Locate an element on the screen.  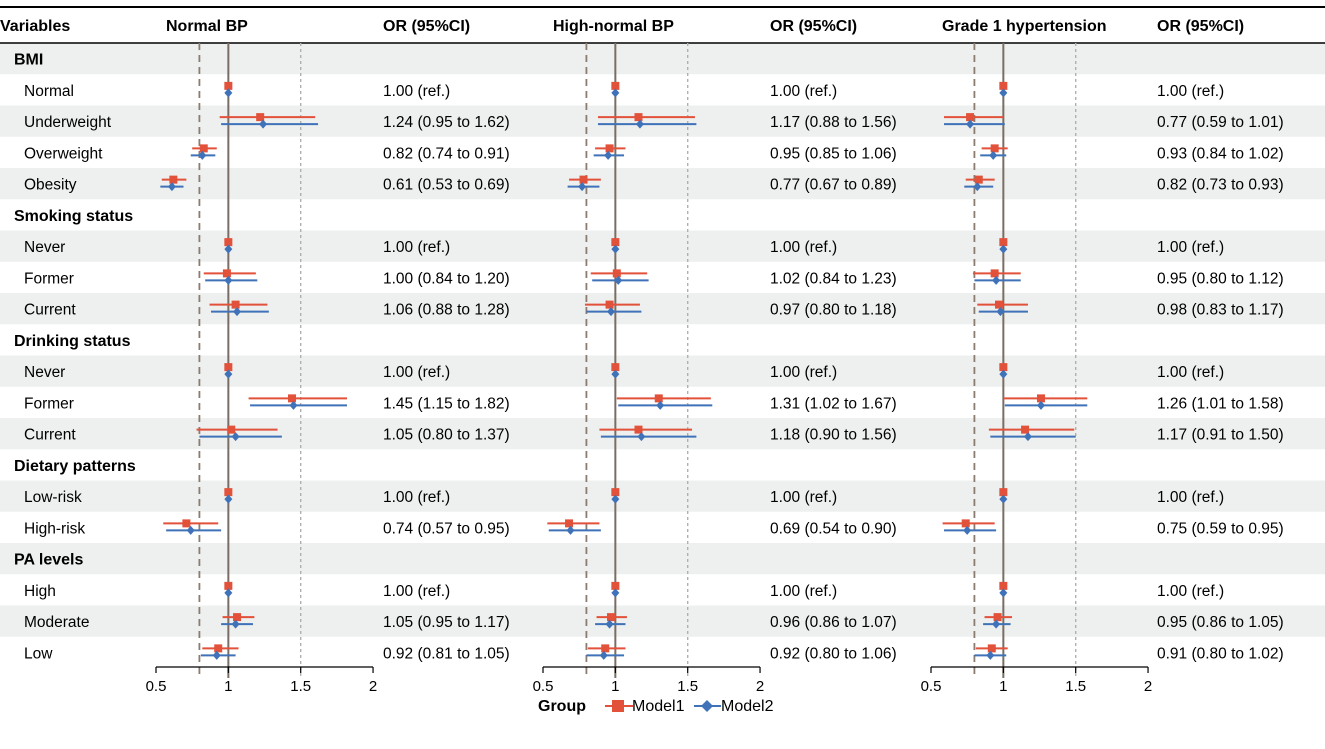
or-value-text: 1.18 (0.90 to 1.56) is located at coordinates (833, 435).